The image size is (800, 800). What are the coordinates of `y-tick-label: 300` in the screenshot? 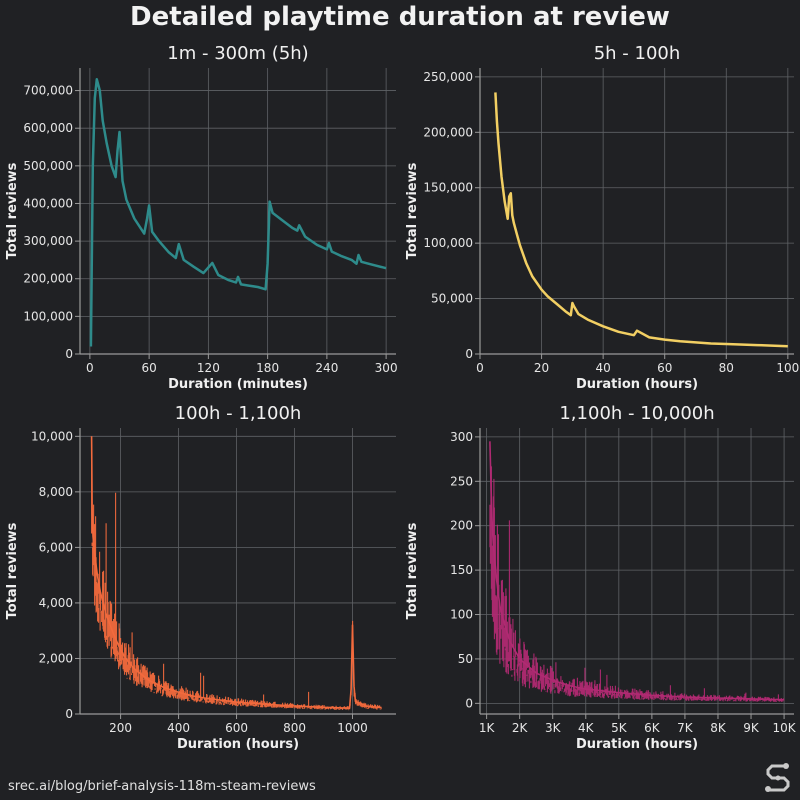 It's located at (461, 437).